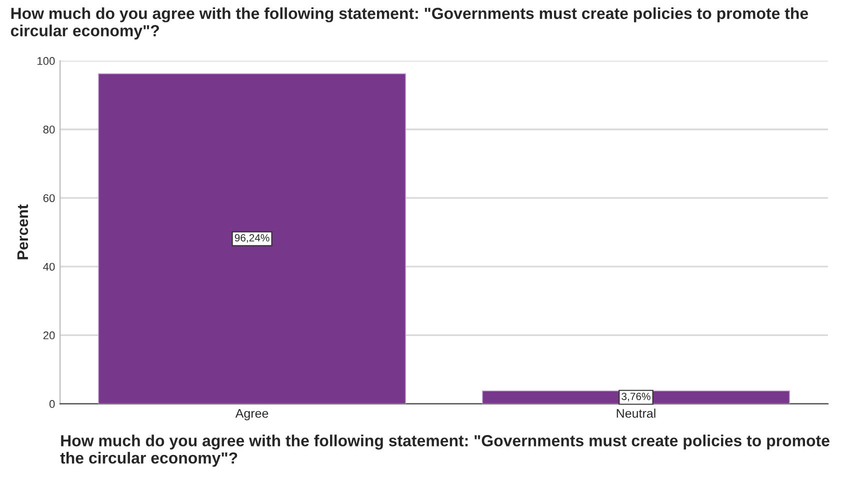 The height and width of the screenshot is (490, 858). I want to click on y-axis-title: Percent, so click(22, 232).